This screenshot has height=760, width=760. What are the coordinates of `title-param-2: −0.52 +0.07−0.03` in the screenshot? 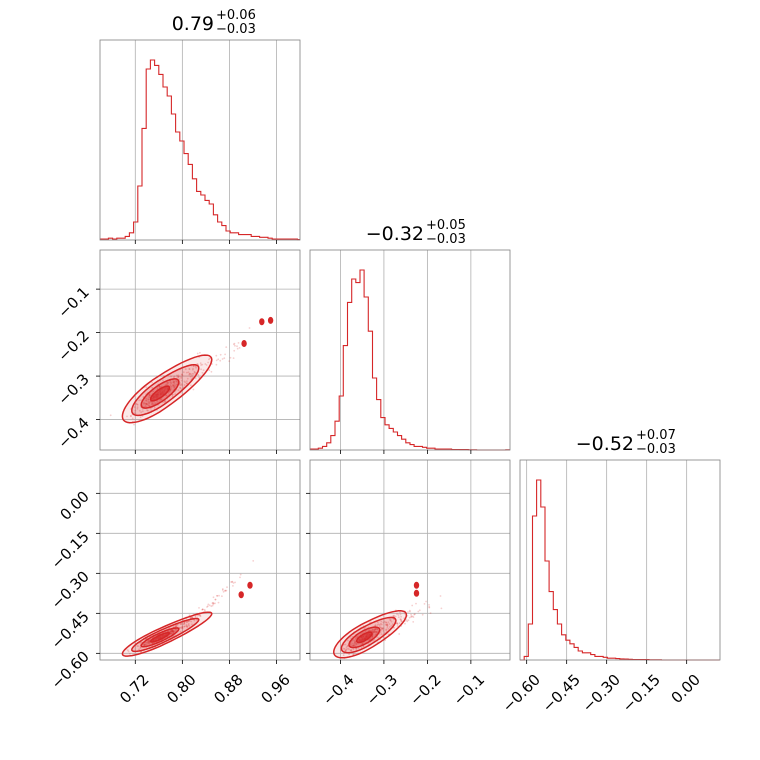 It's located at (626, 442).